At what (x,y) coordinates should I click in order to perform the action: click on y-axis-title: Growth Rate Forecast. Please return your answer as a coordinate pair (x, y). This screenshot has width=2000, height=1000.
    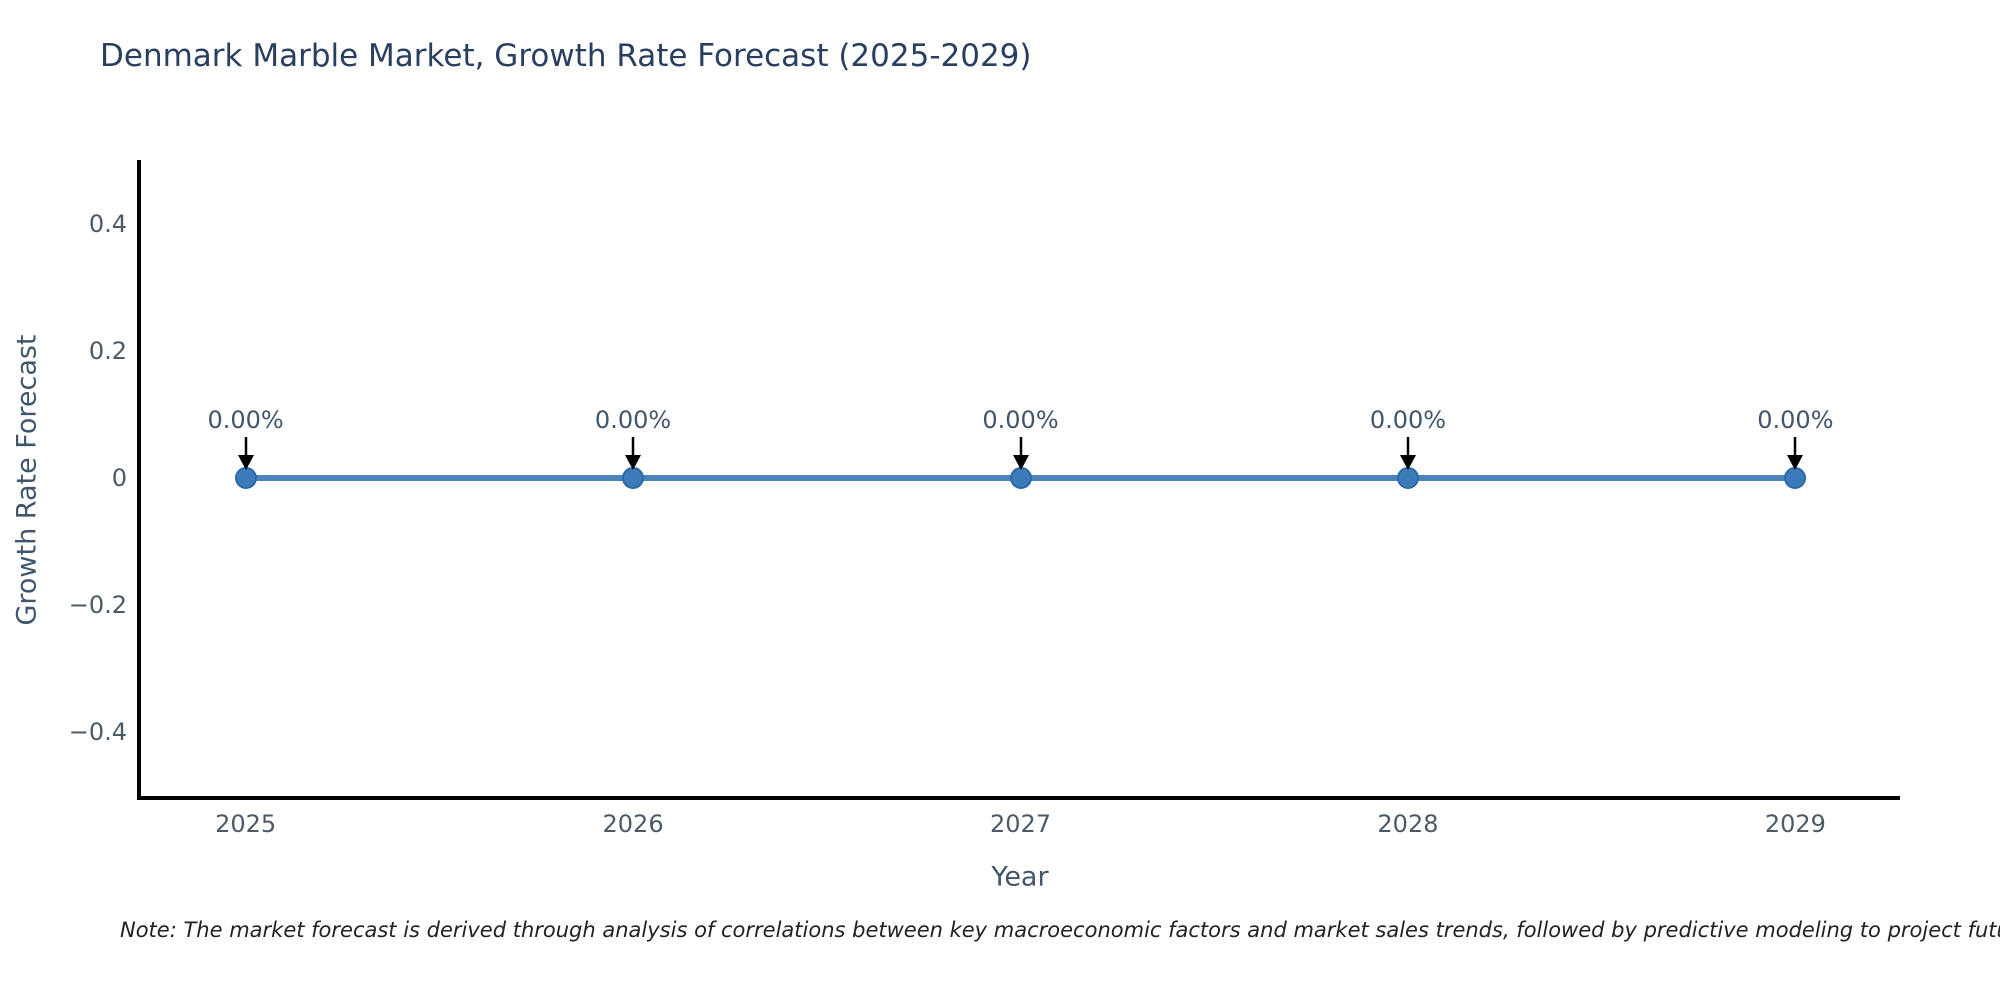
    Looking at the image, I should click on (27, 480).